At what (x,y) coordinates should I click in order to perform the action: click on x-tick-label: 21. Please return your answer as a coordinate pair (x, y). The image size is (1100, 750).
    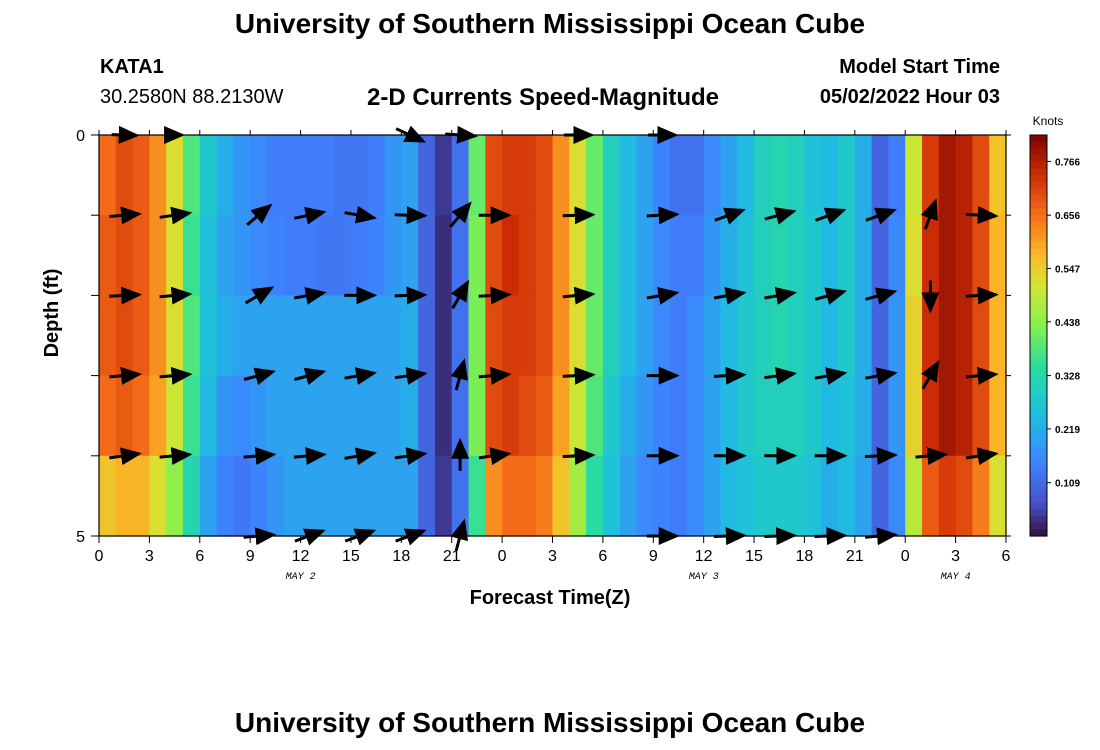
    Looking at the image, I should click on (855, 556).